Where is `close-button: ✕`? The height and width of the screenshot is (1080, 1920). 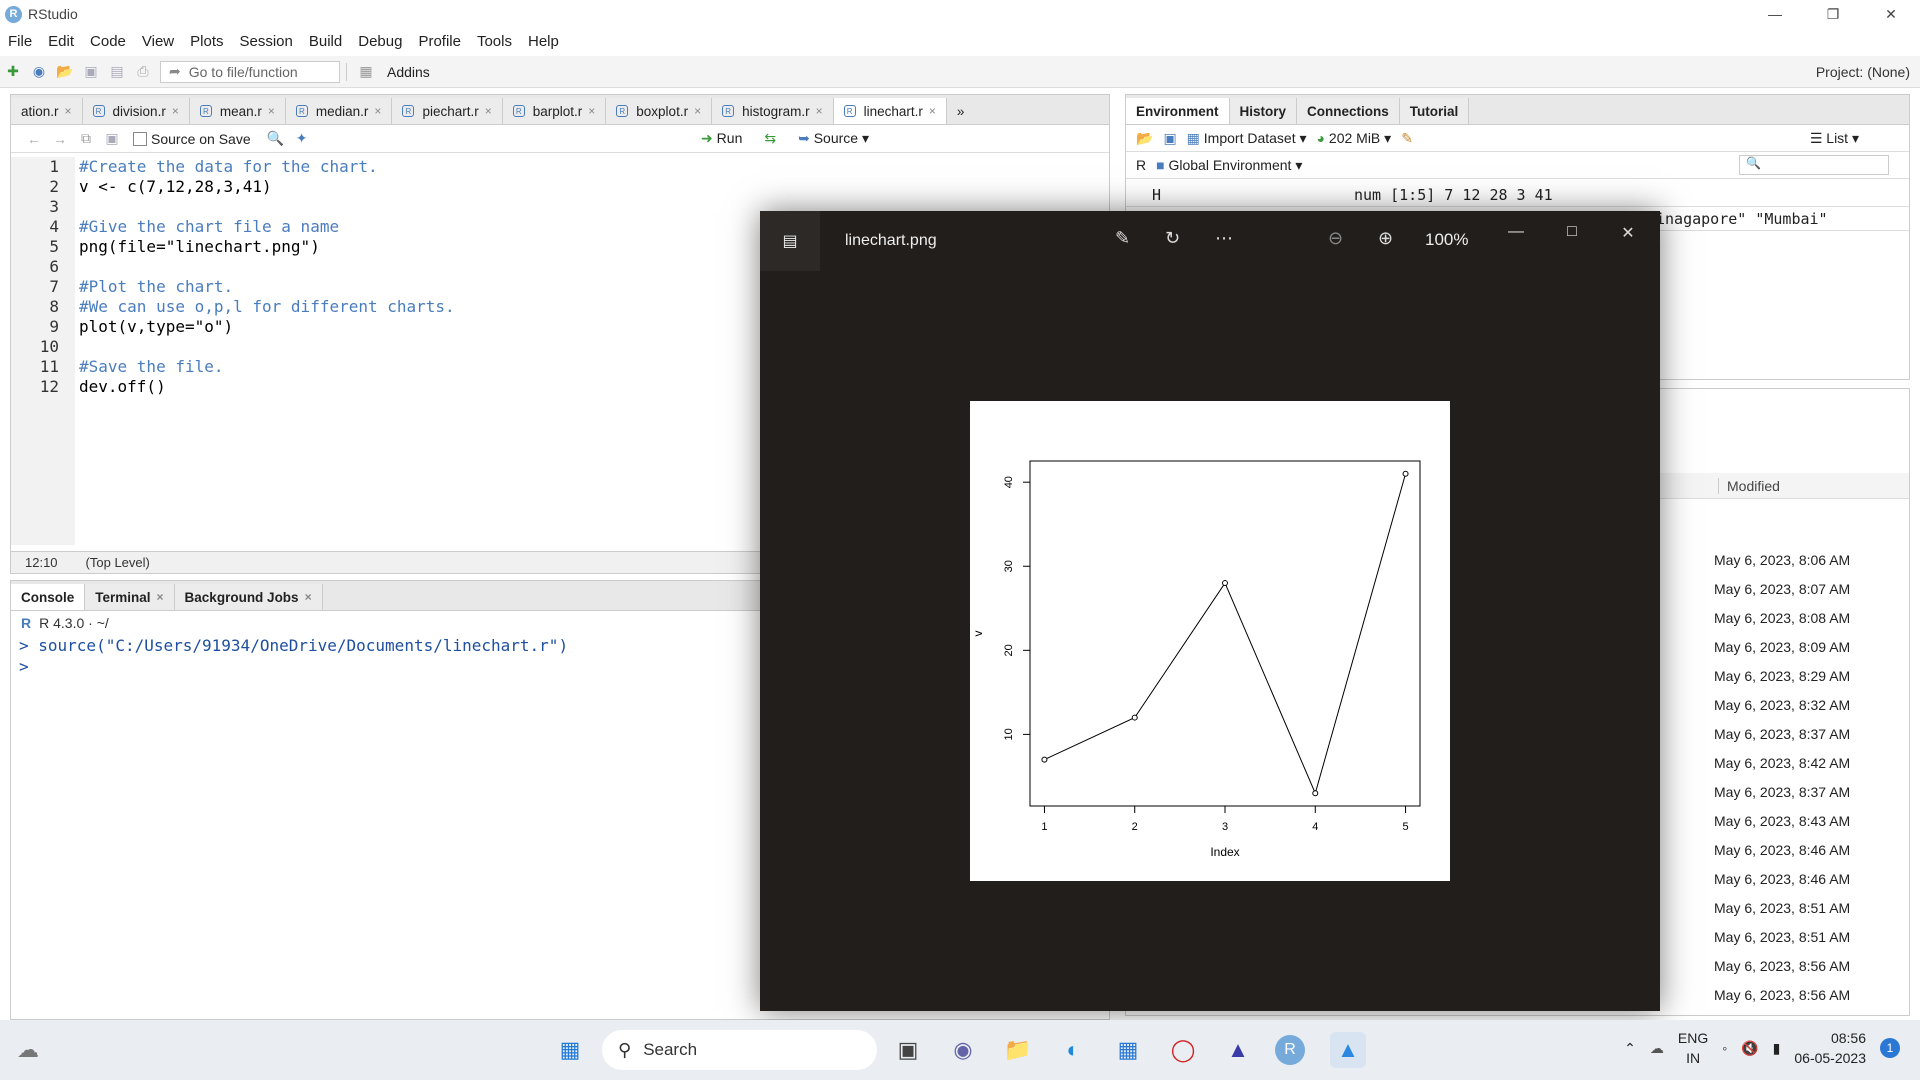
close-button: ✕ is located at coordinates (1891, 13).